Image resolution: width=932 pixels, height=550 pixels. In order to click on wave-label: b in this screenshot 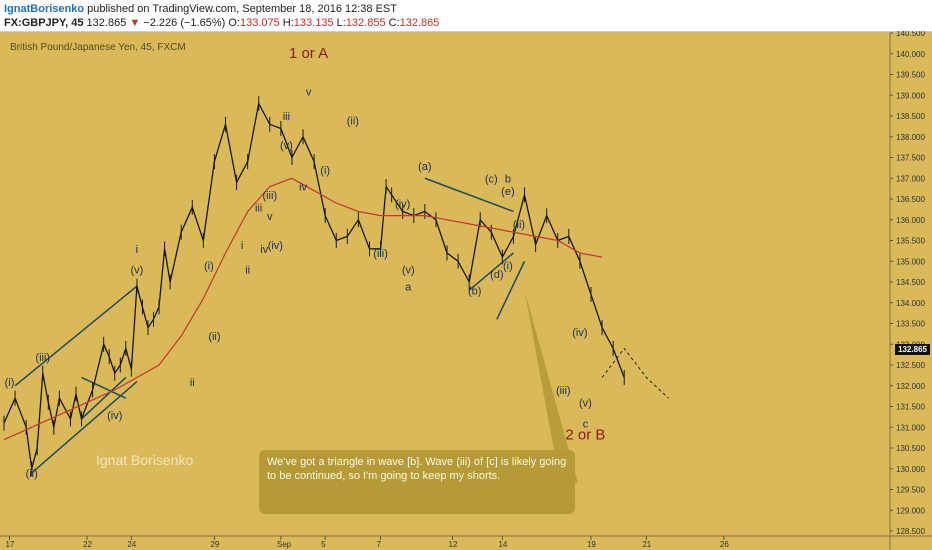, I will do `click(508, 179)`.